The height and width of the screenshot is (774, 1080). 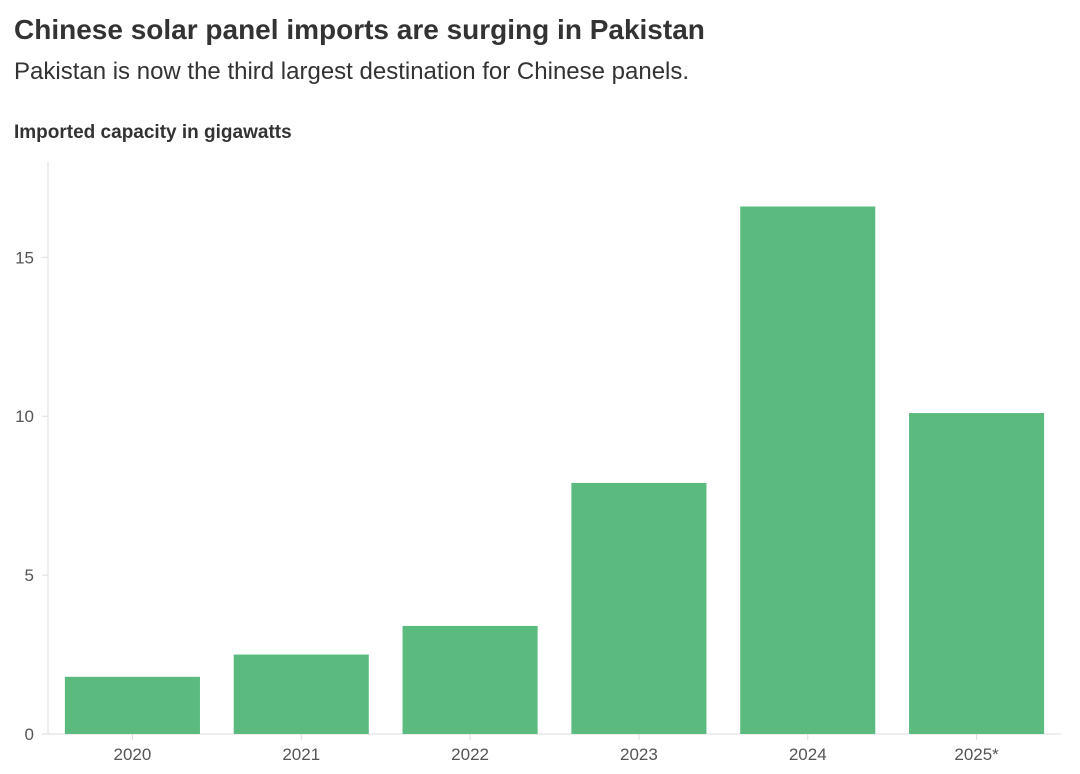 I want to click on bar-2020, so click(x=132, y=705).